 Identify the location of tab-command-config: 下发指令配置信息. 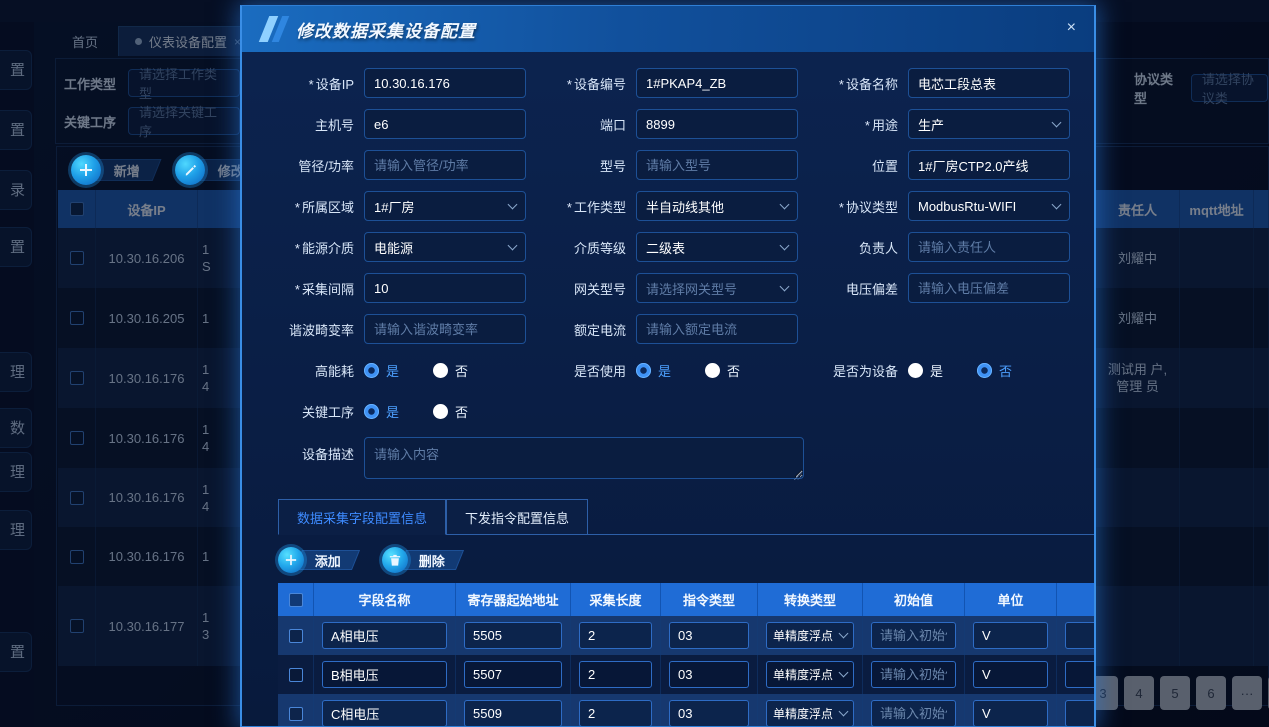
(517, 517).